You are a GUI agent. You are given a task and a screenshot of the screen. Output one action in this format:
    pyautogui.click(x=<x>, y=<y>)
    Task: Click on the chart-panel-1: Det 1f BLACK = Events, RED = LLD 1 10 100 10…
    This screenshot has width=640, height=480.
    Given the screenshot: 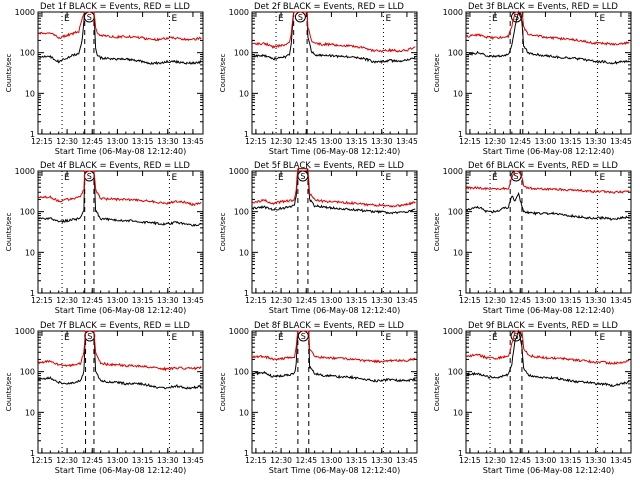 What is the action you would take?
    pyautogui.click(x=104, y=79)
    